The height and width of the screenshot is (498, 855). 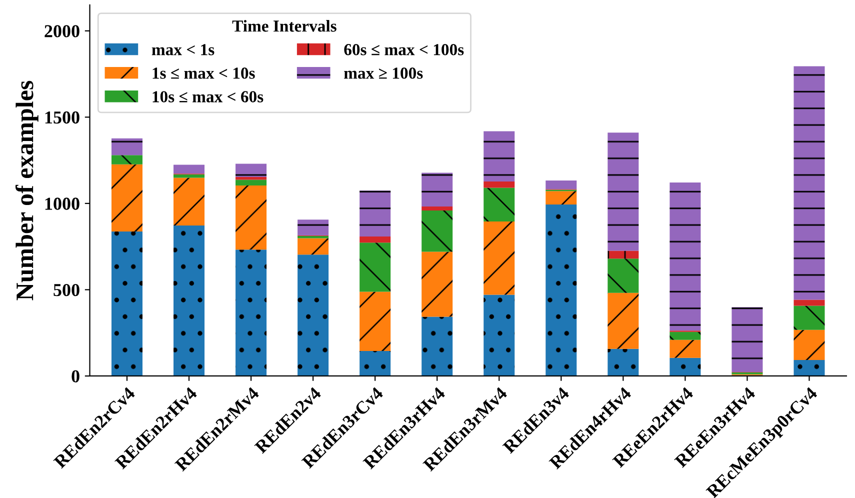 I want to click on legend-label: max ≥ 100s, so click(x=383, y=73).